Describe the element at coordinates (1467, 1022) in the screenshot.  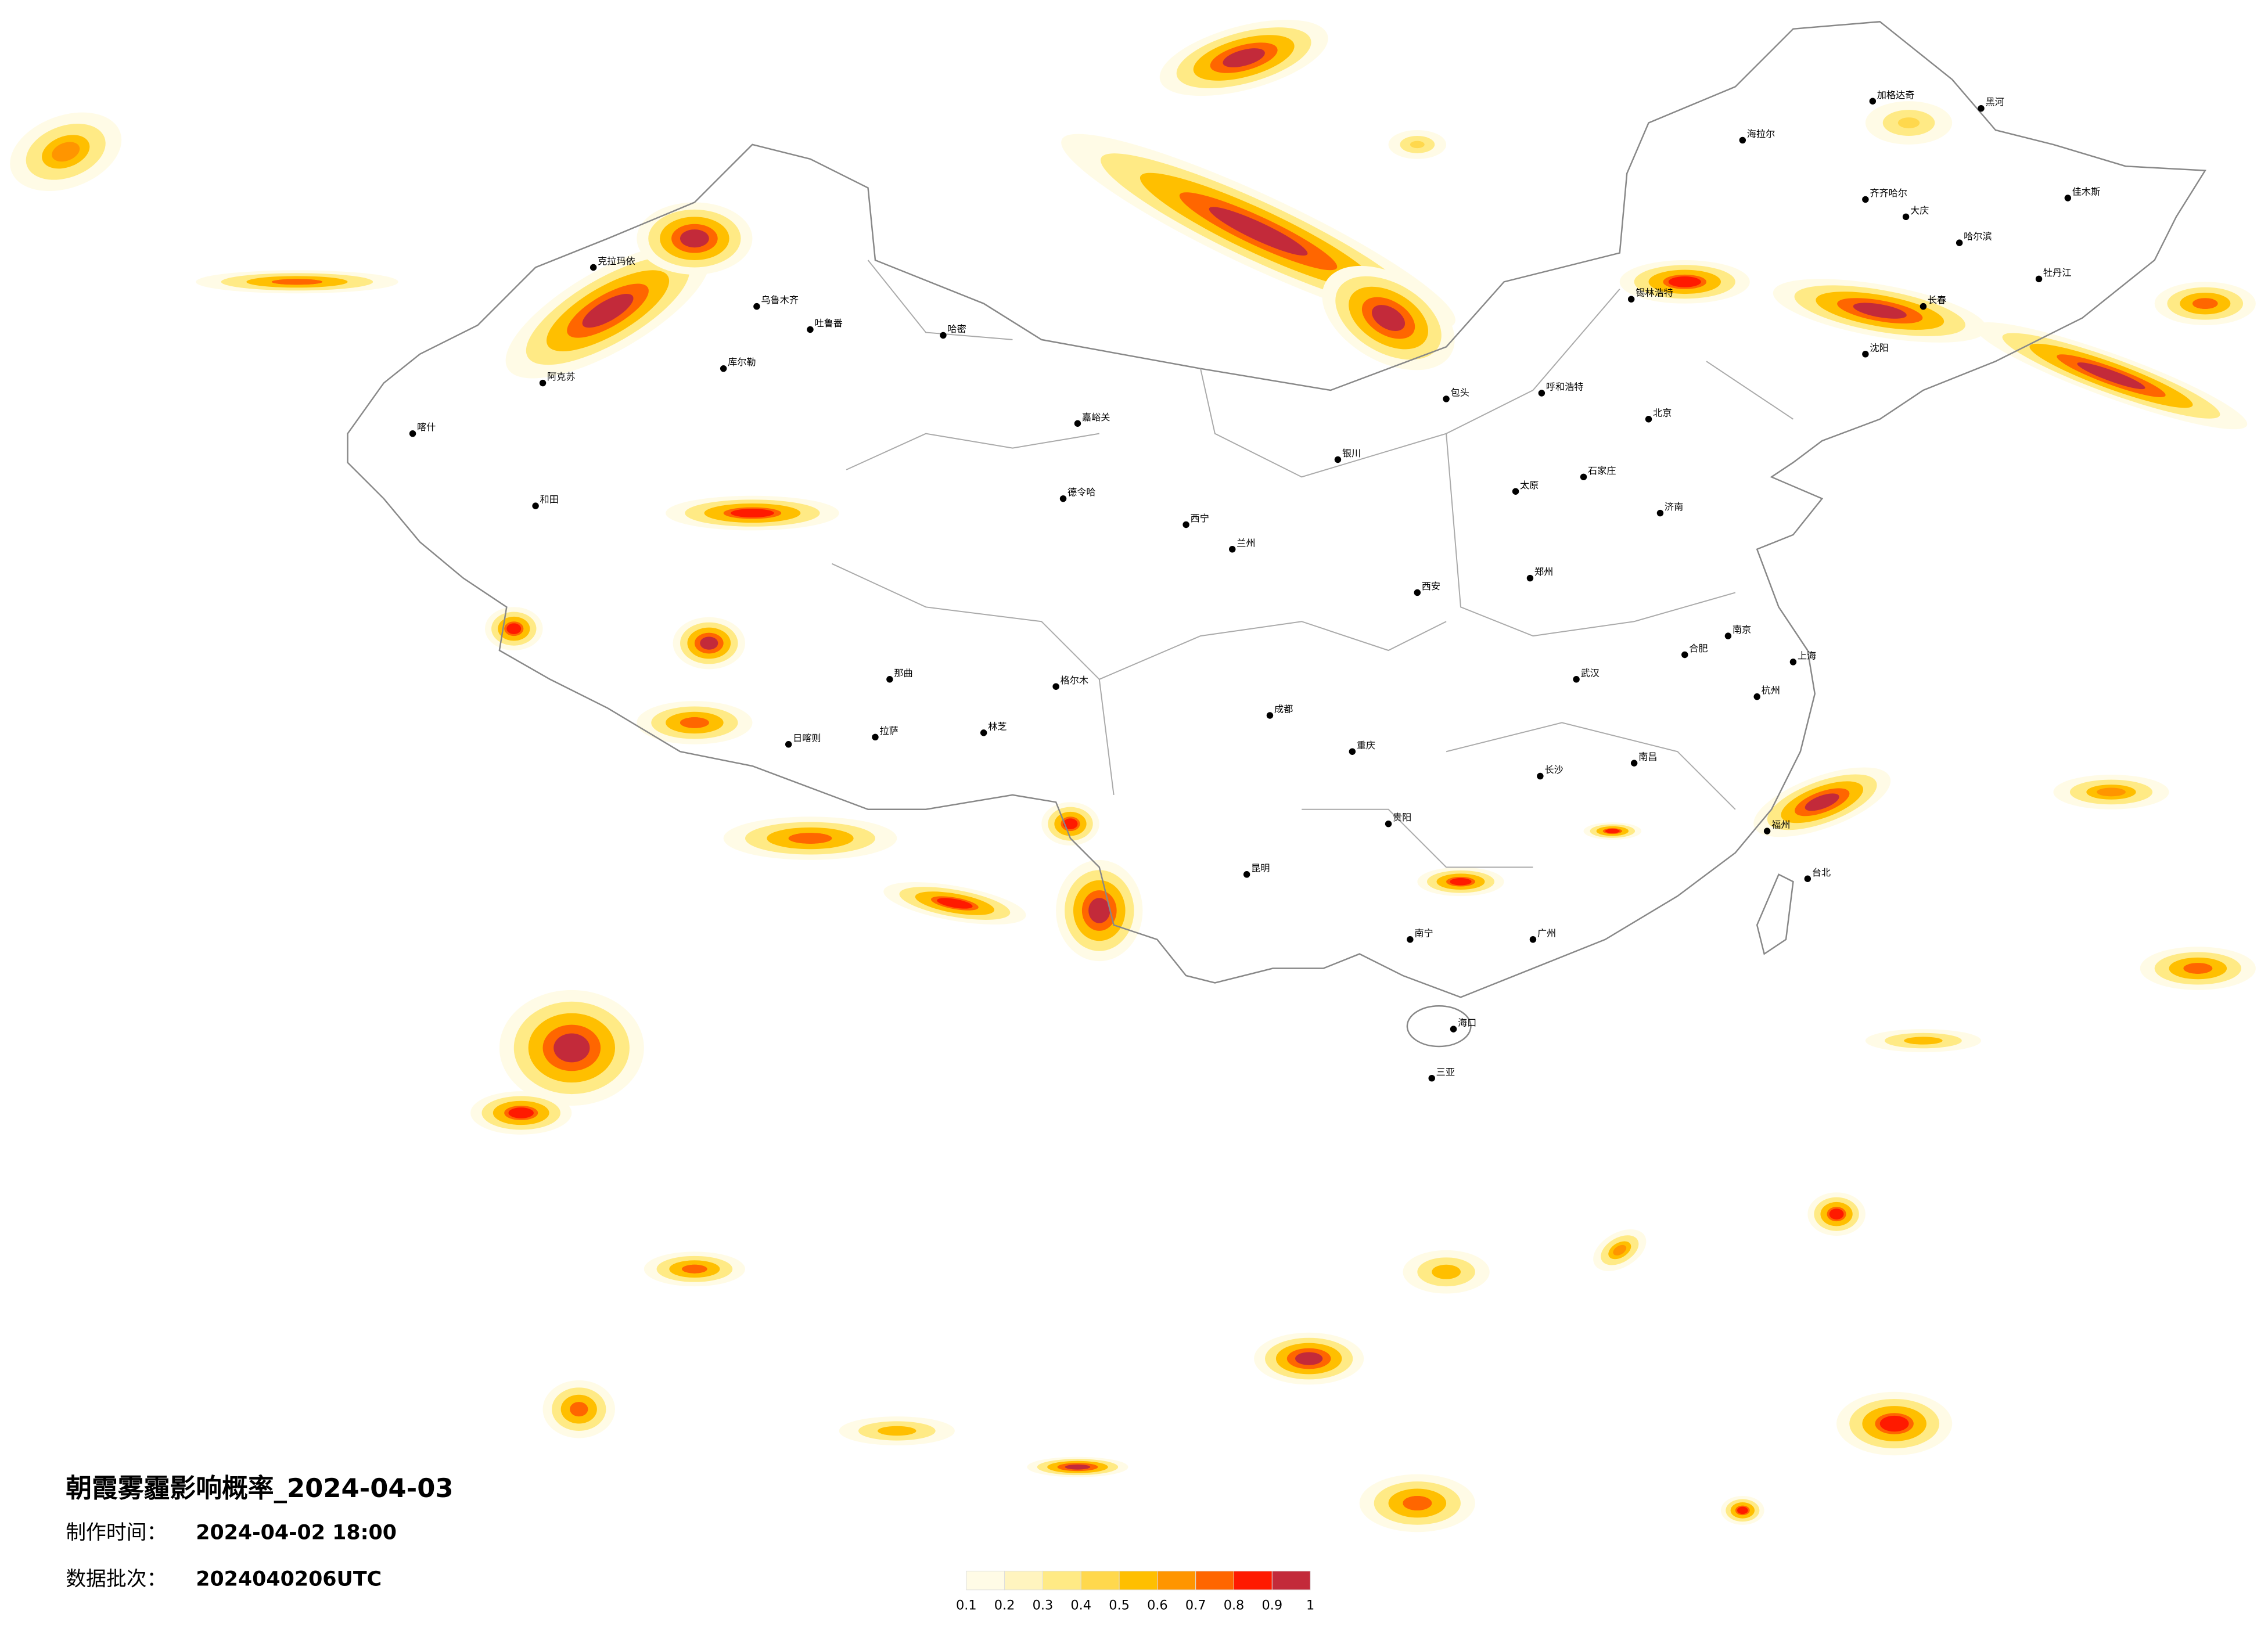
I see `city-label: 海口` at that location.